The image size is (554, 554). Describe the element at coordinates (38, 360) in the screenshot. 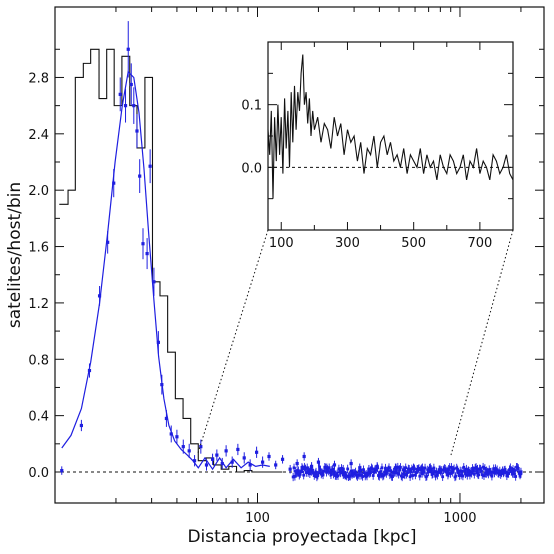

I see `y-tick-label-2: 0.8` at that location.